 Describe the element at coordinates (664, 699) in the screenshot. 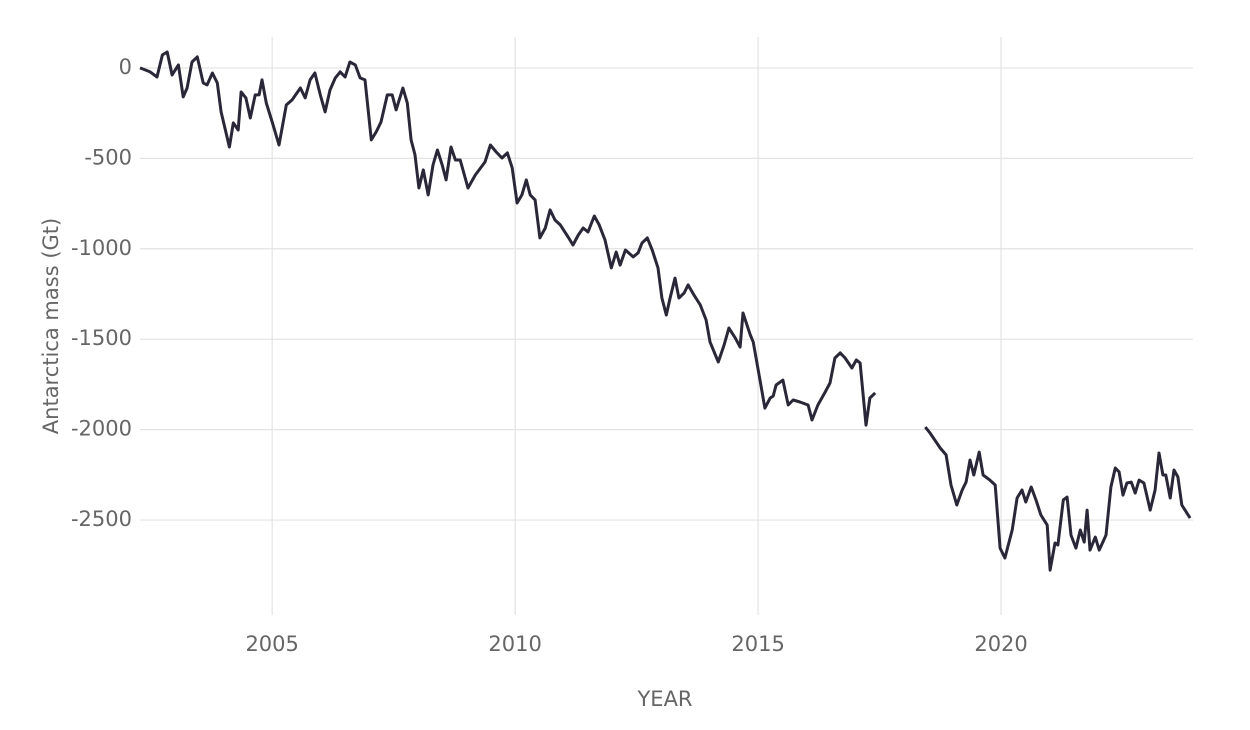

I see `x-axis-label: YEAR` at that location.